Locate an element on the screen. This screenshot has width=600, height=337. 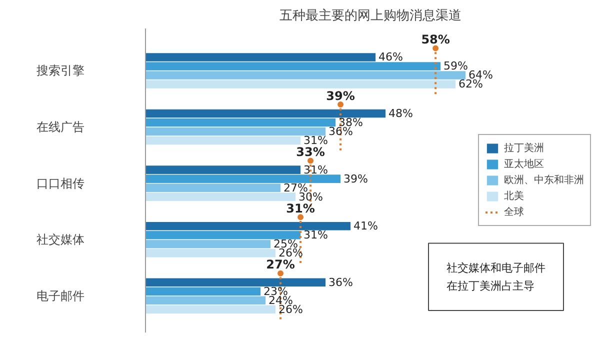
data-label: 27% is located at coordinates (280, 265).